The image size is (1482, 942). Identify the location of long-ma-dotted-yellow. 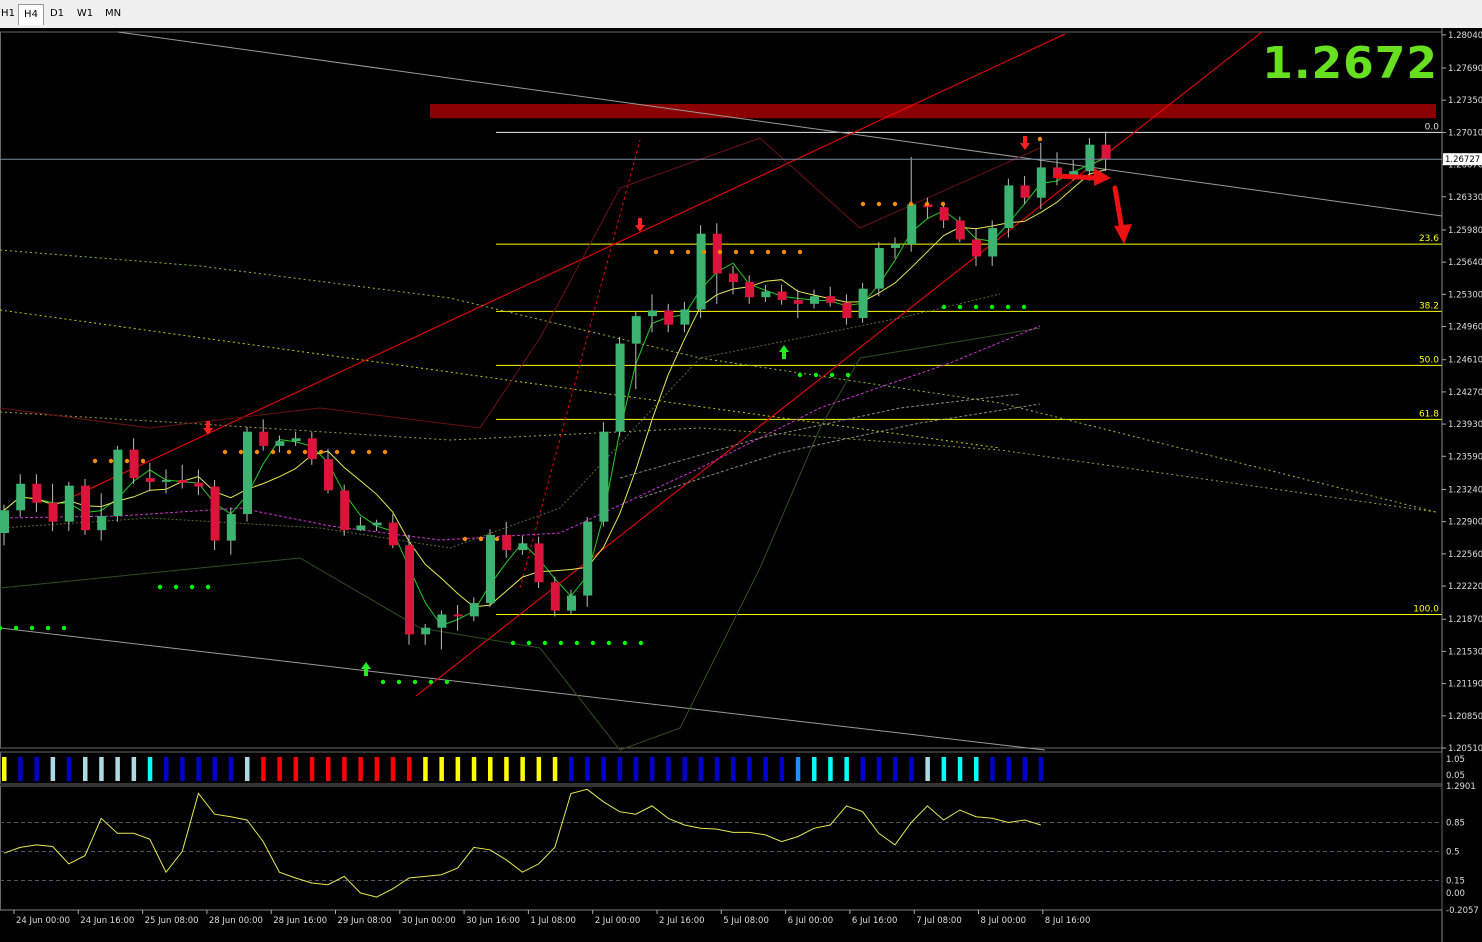
(718, 462).